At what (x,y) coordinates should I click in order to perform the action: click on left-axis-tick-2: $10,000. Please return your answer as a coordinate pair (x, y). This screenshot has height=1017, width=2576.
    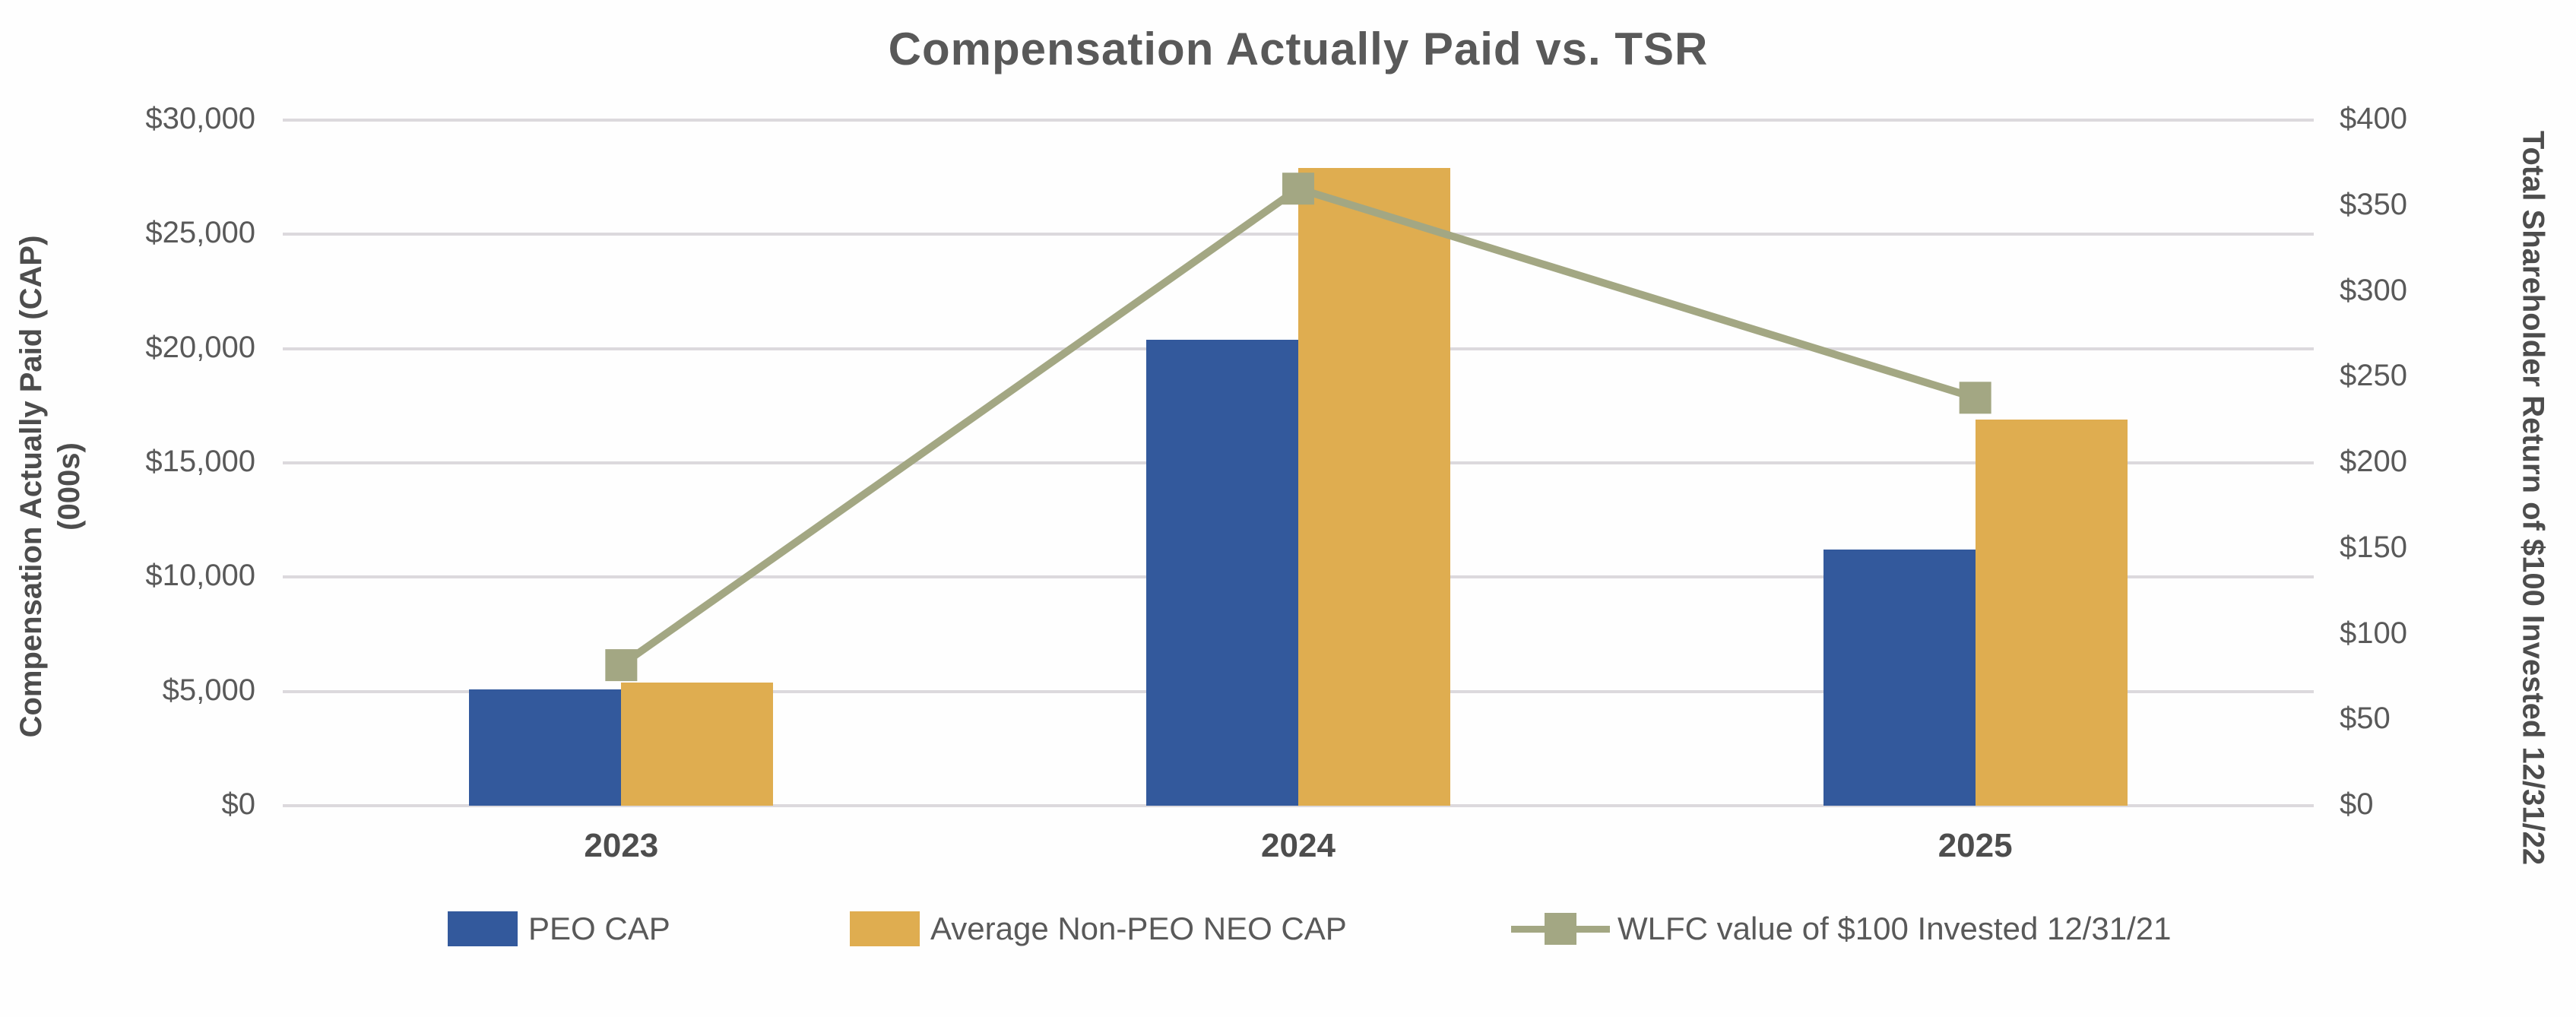
    Looking at the image, I should click on (200, 576).